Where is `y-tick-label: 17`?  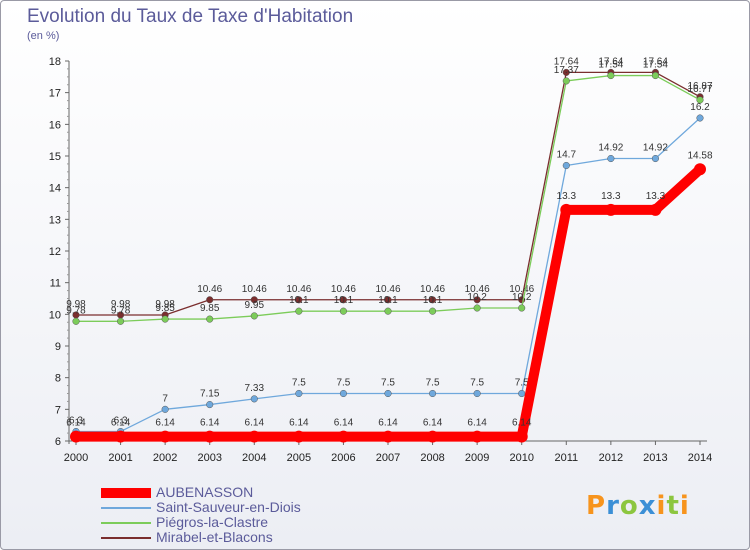 y-tick-label: 17 is located at coordinates (55, 94).